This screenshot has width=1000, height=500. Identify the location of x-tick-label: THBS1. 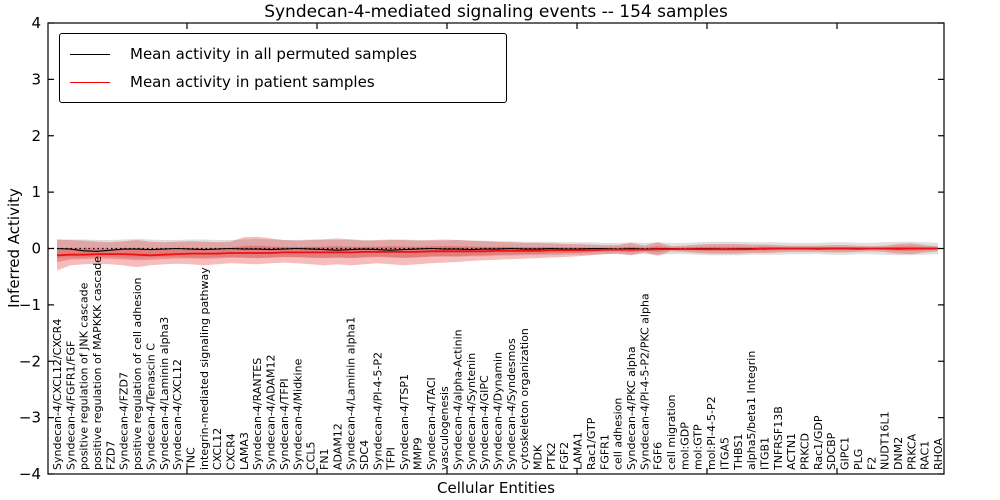
(738, 452).